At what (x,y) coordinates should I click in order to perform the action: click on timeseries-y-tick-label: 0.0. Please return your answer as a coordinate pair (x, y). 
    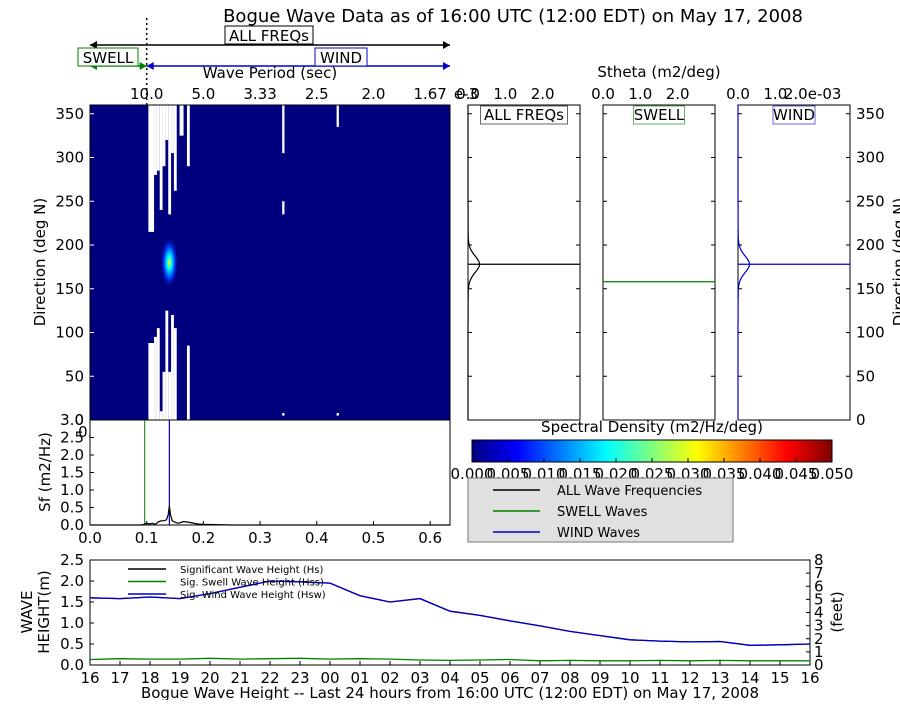
    Looking at the image, I should click on (72, 665).